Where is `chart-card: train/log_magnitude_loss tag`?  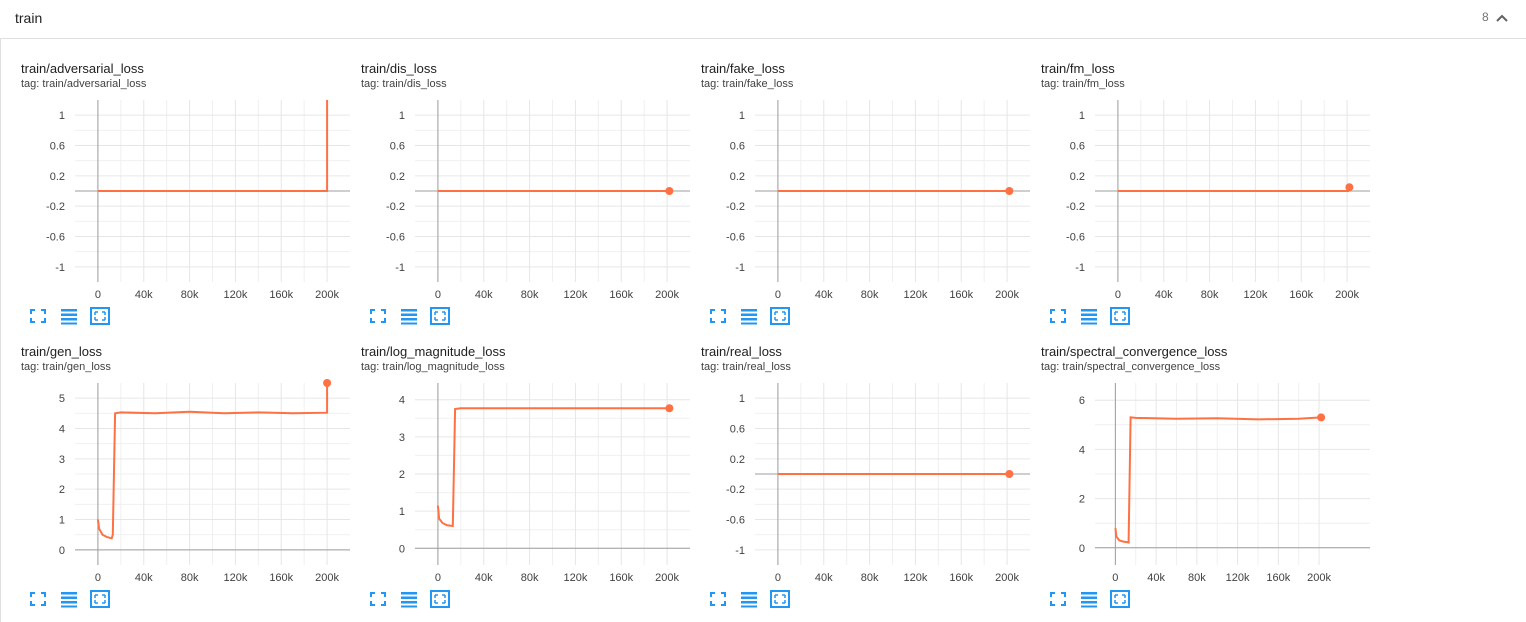
chart-card: train/log_magnitude_loss tag is located at coordinates (526, 481).